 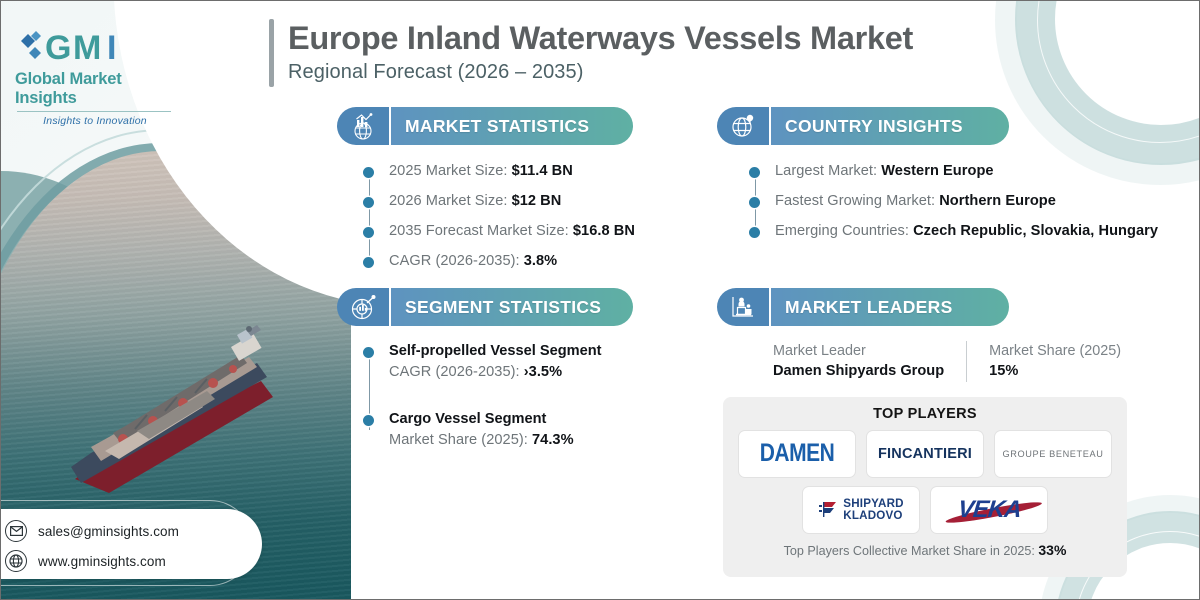 What do you see at coordinates (460, 440) in the screenshot?
I see `segment-label: Market Share (2025):` at bounding box center [460, 440].